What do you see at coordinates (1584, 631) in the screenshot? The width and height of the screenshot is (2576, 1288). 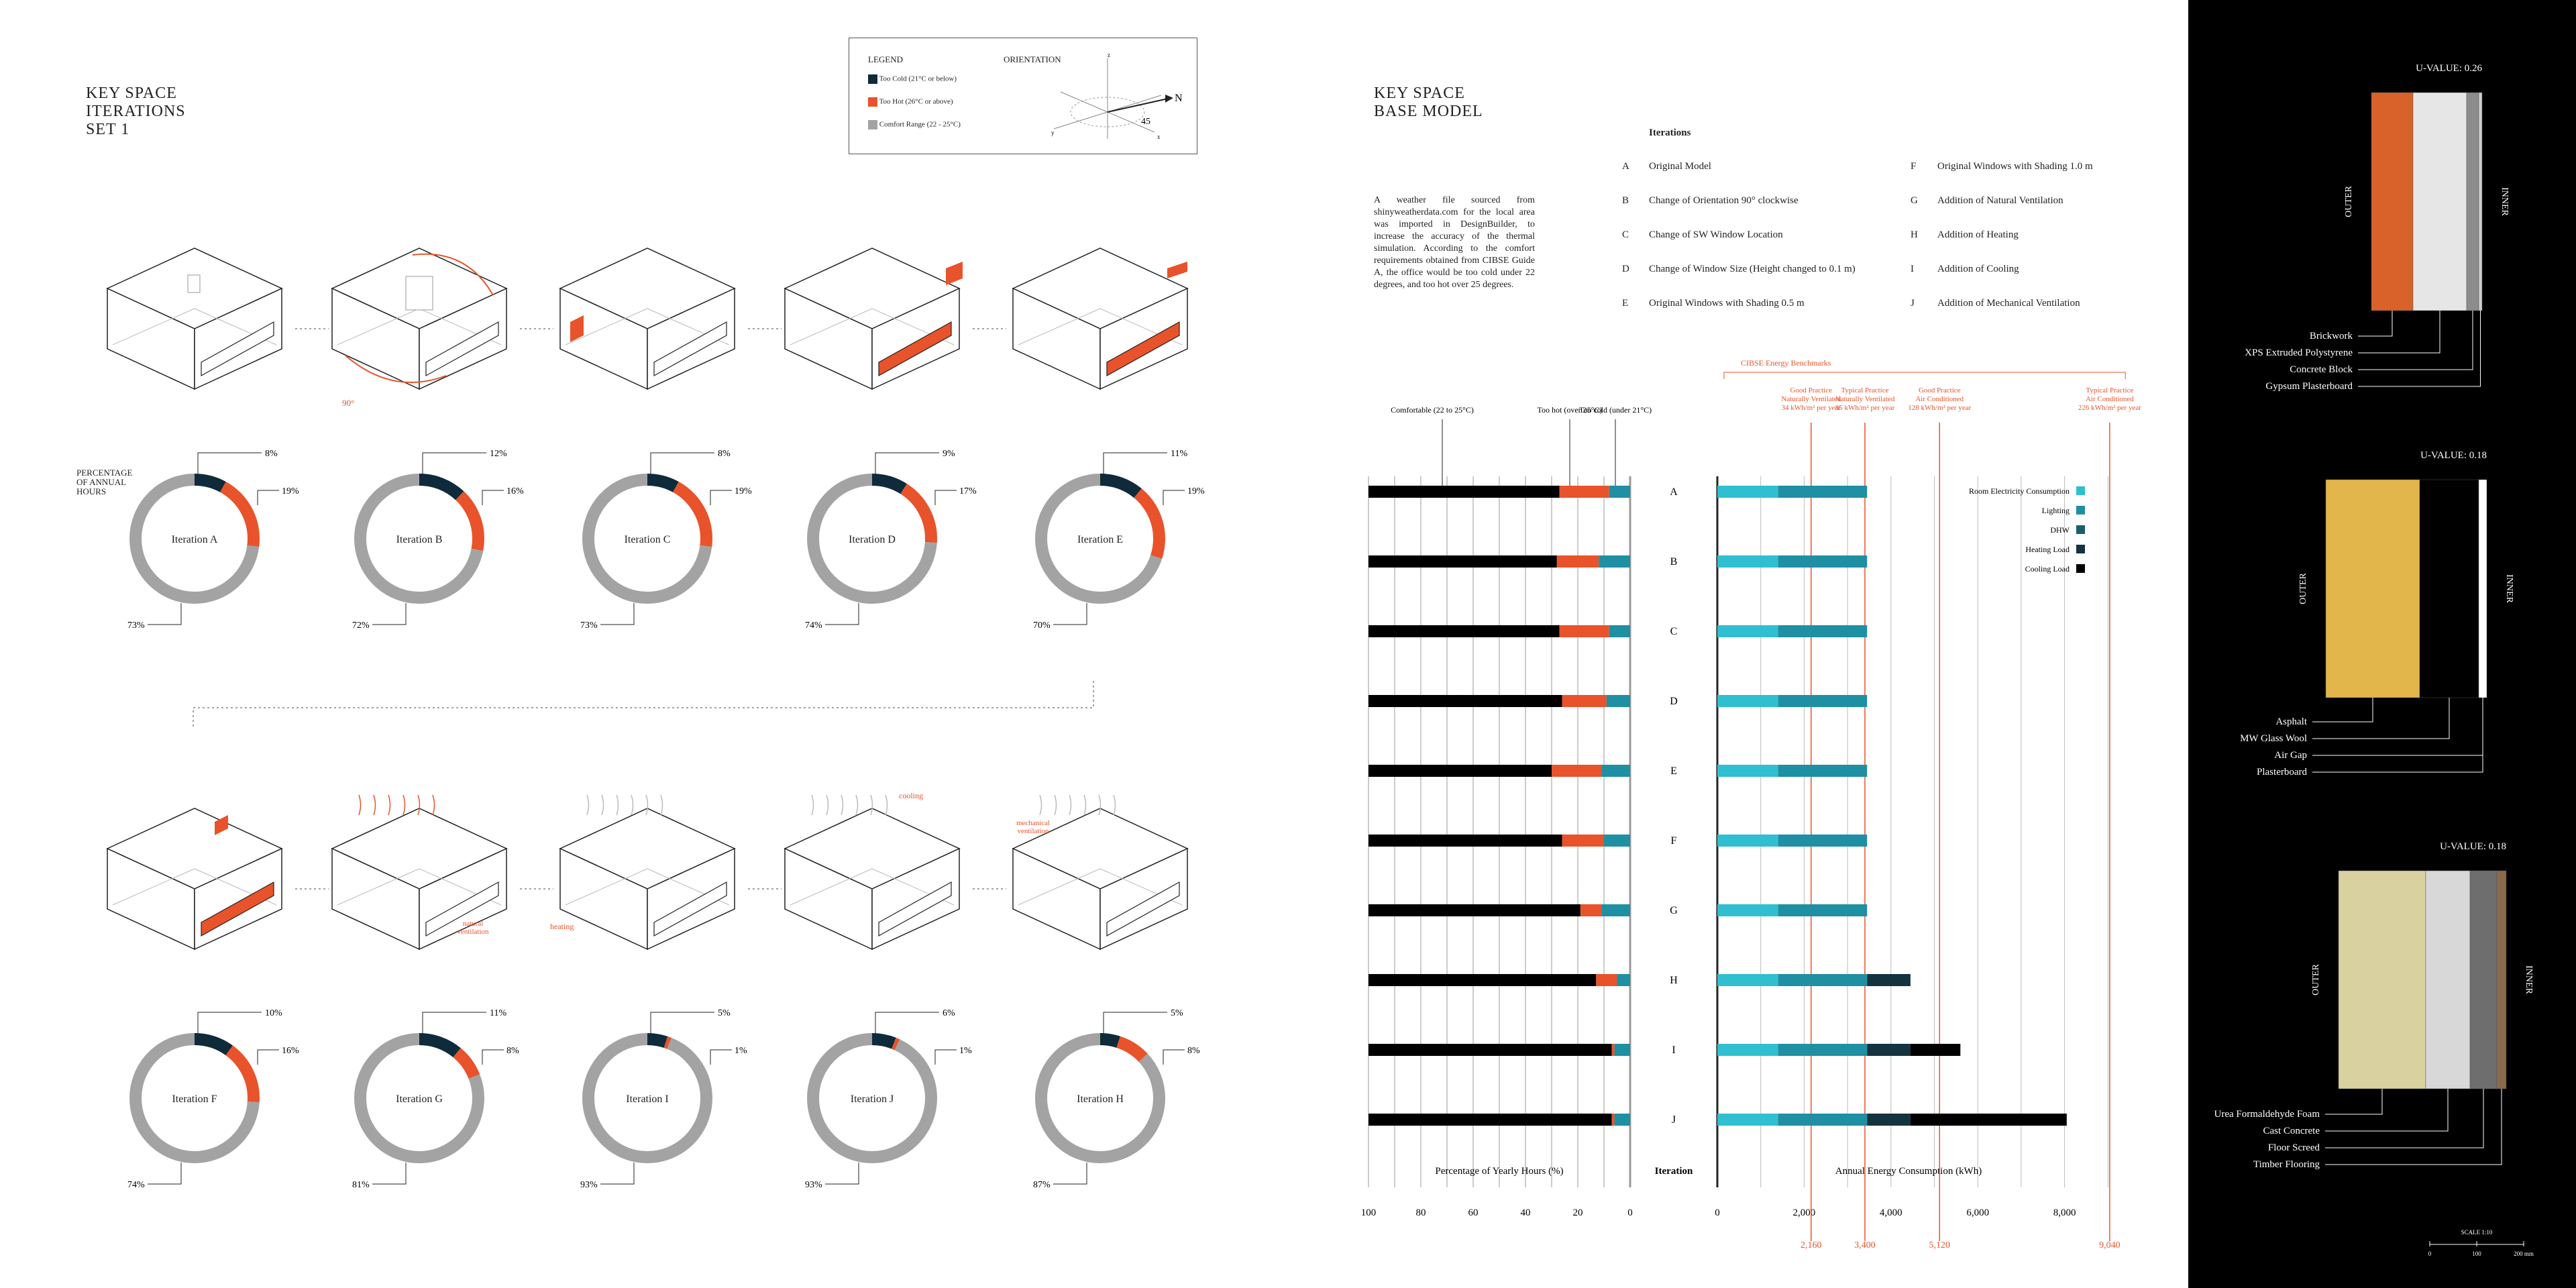 I see `bar-hot-C` at bounding box center [1584, 631].